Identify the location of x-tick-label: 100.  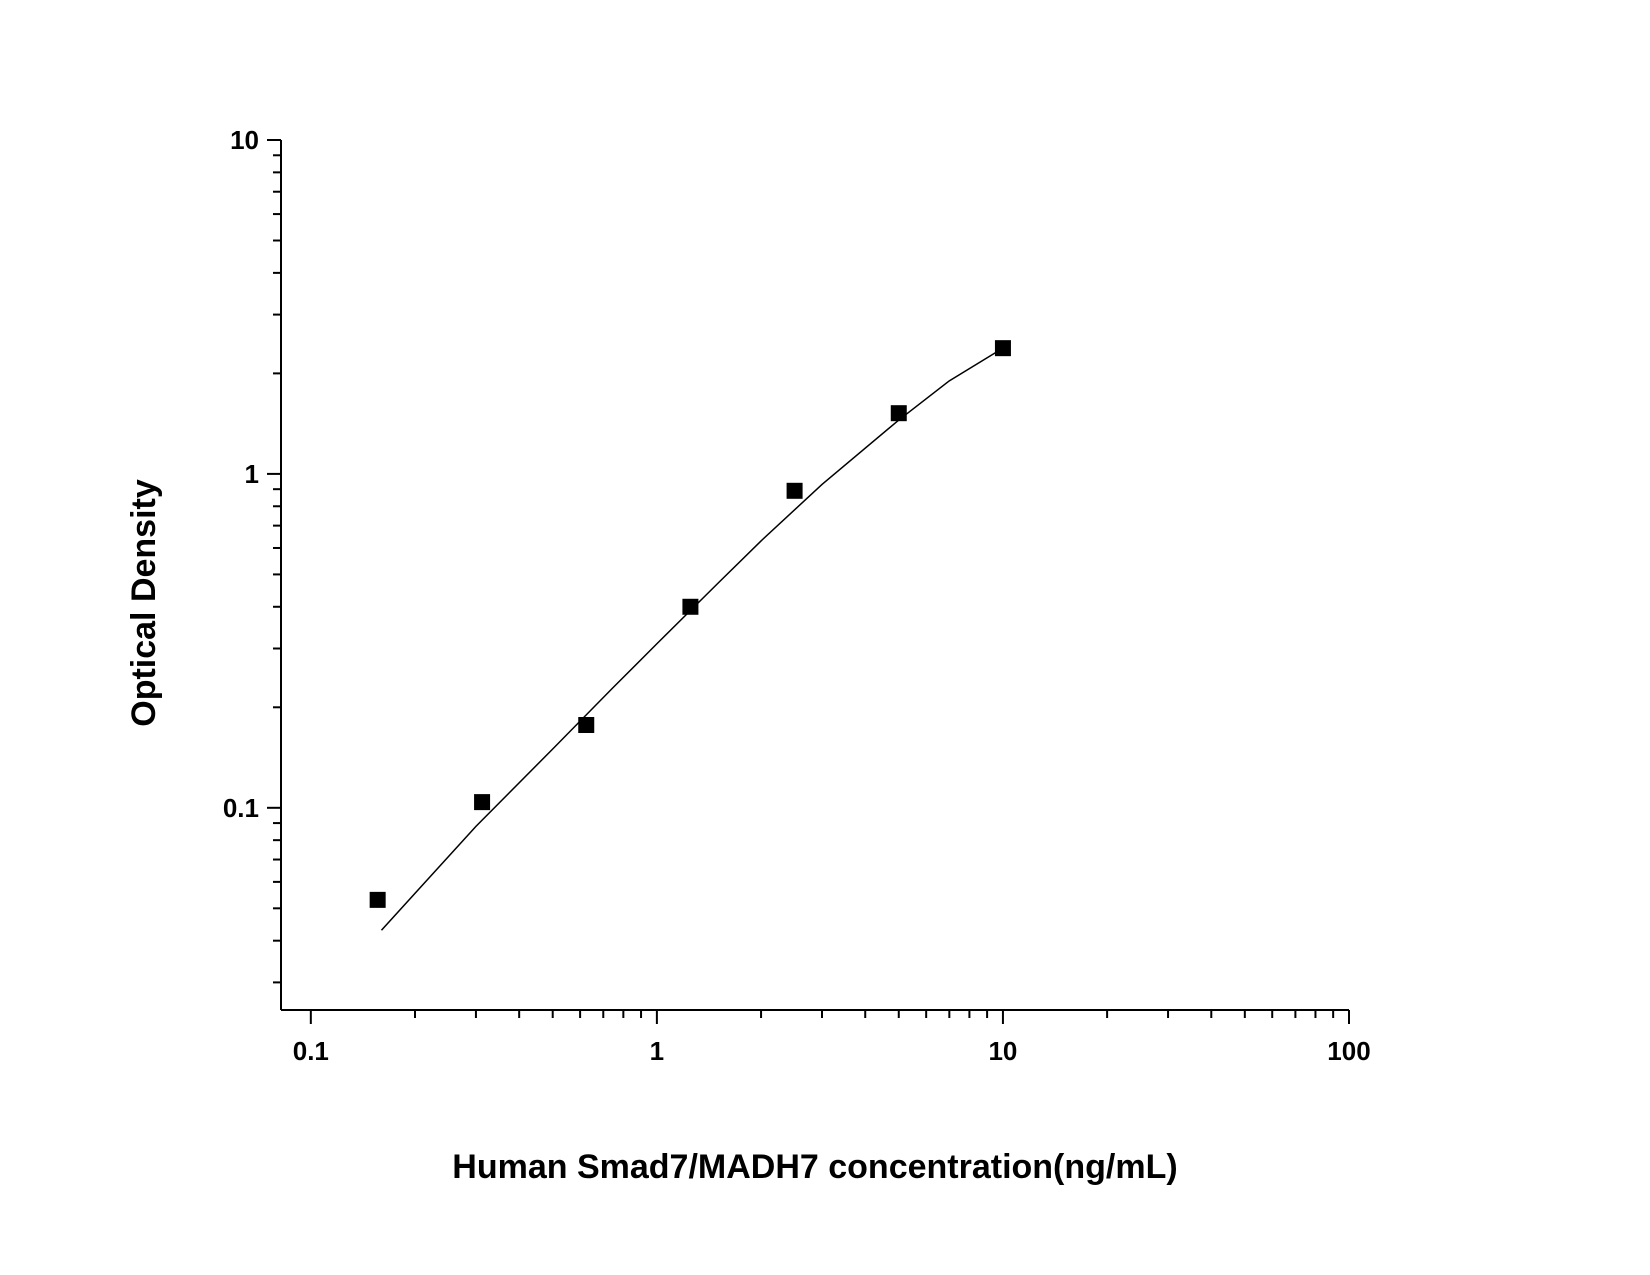
(1348, 1051).